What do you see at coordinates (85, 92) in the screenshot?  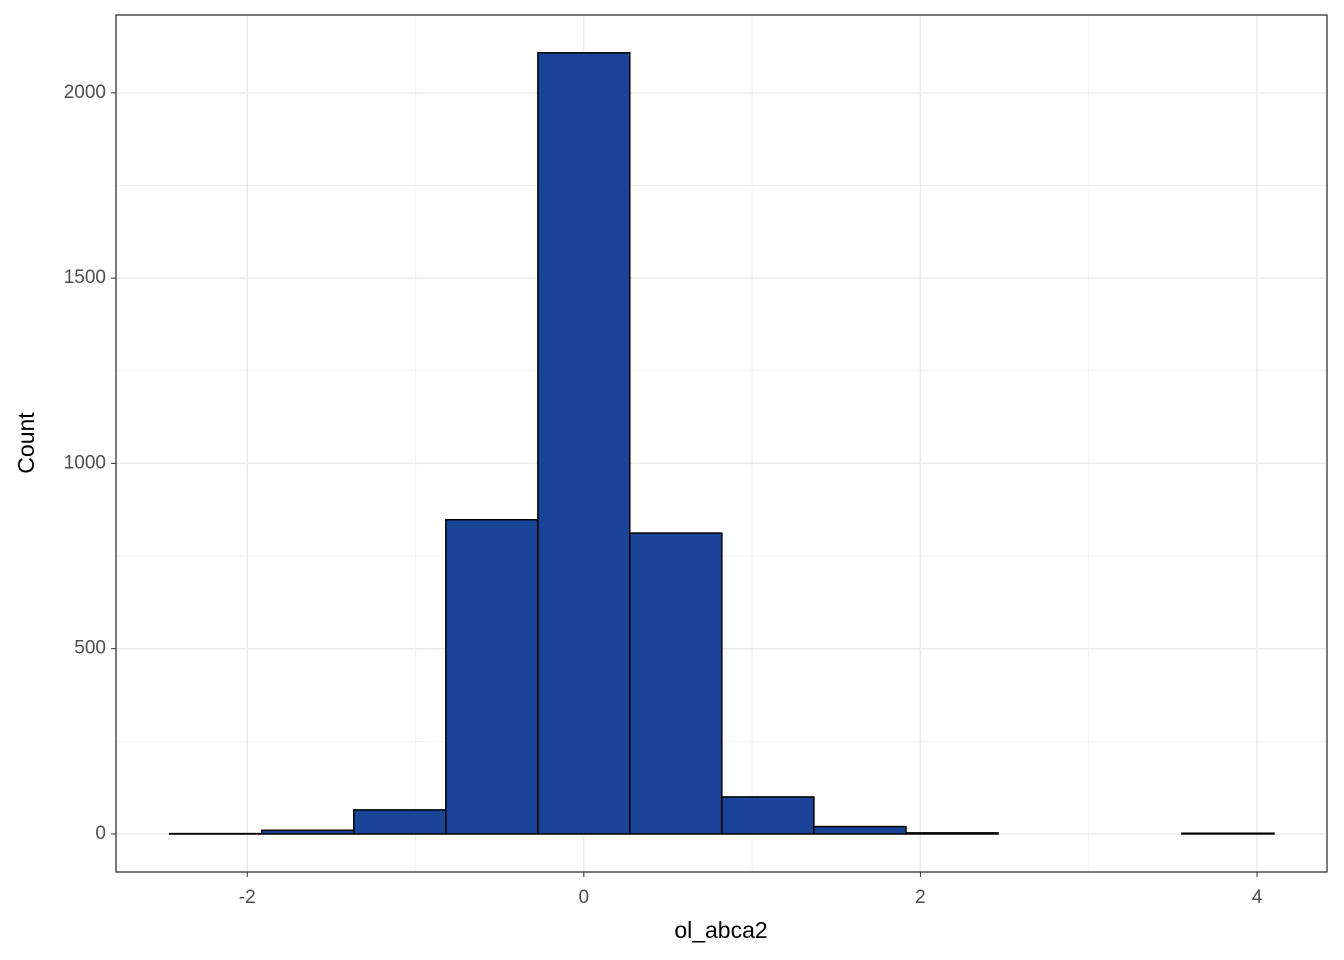 I see `y-tick-label: 2000` at bounding box center [85, 92].